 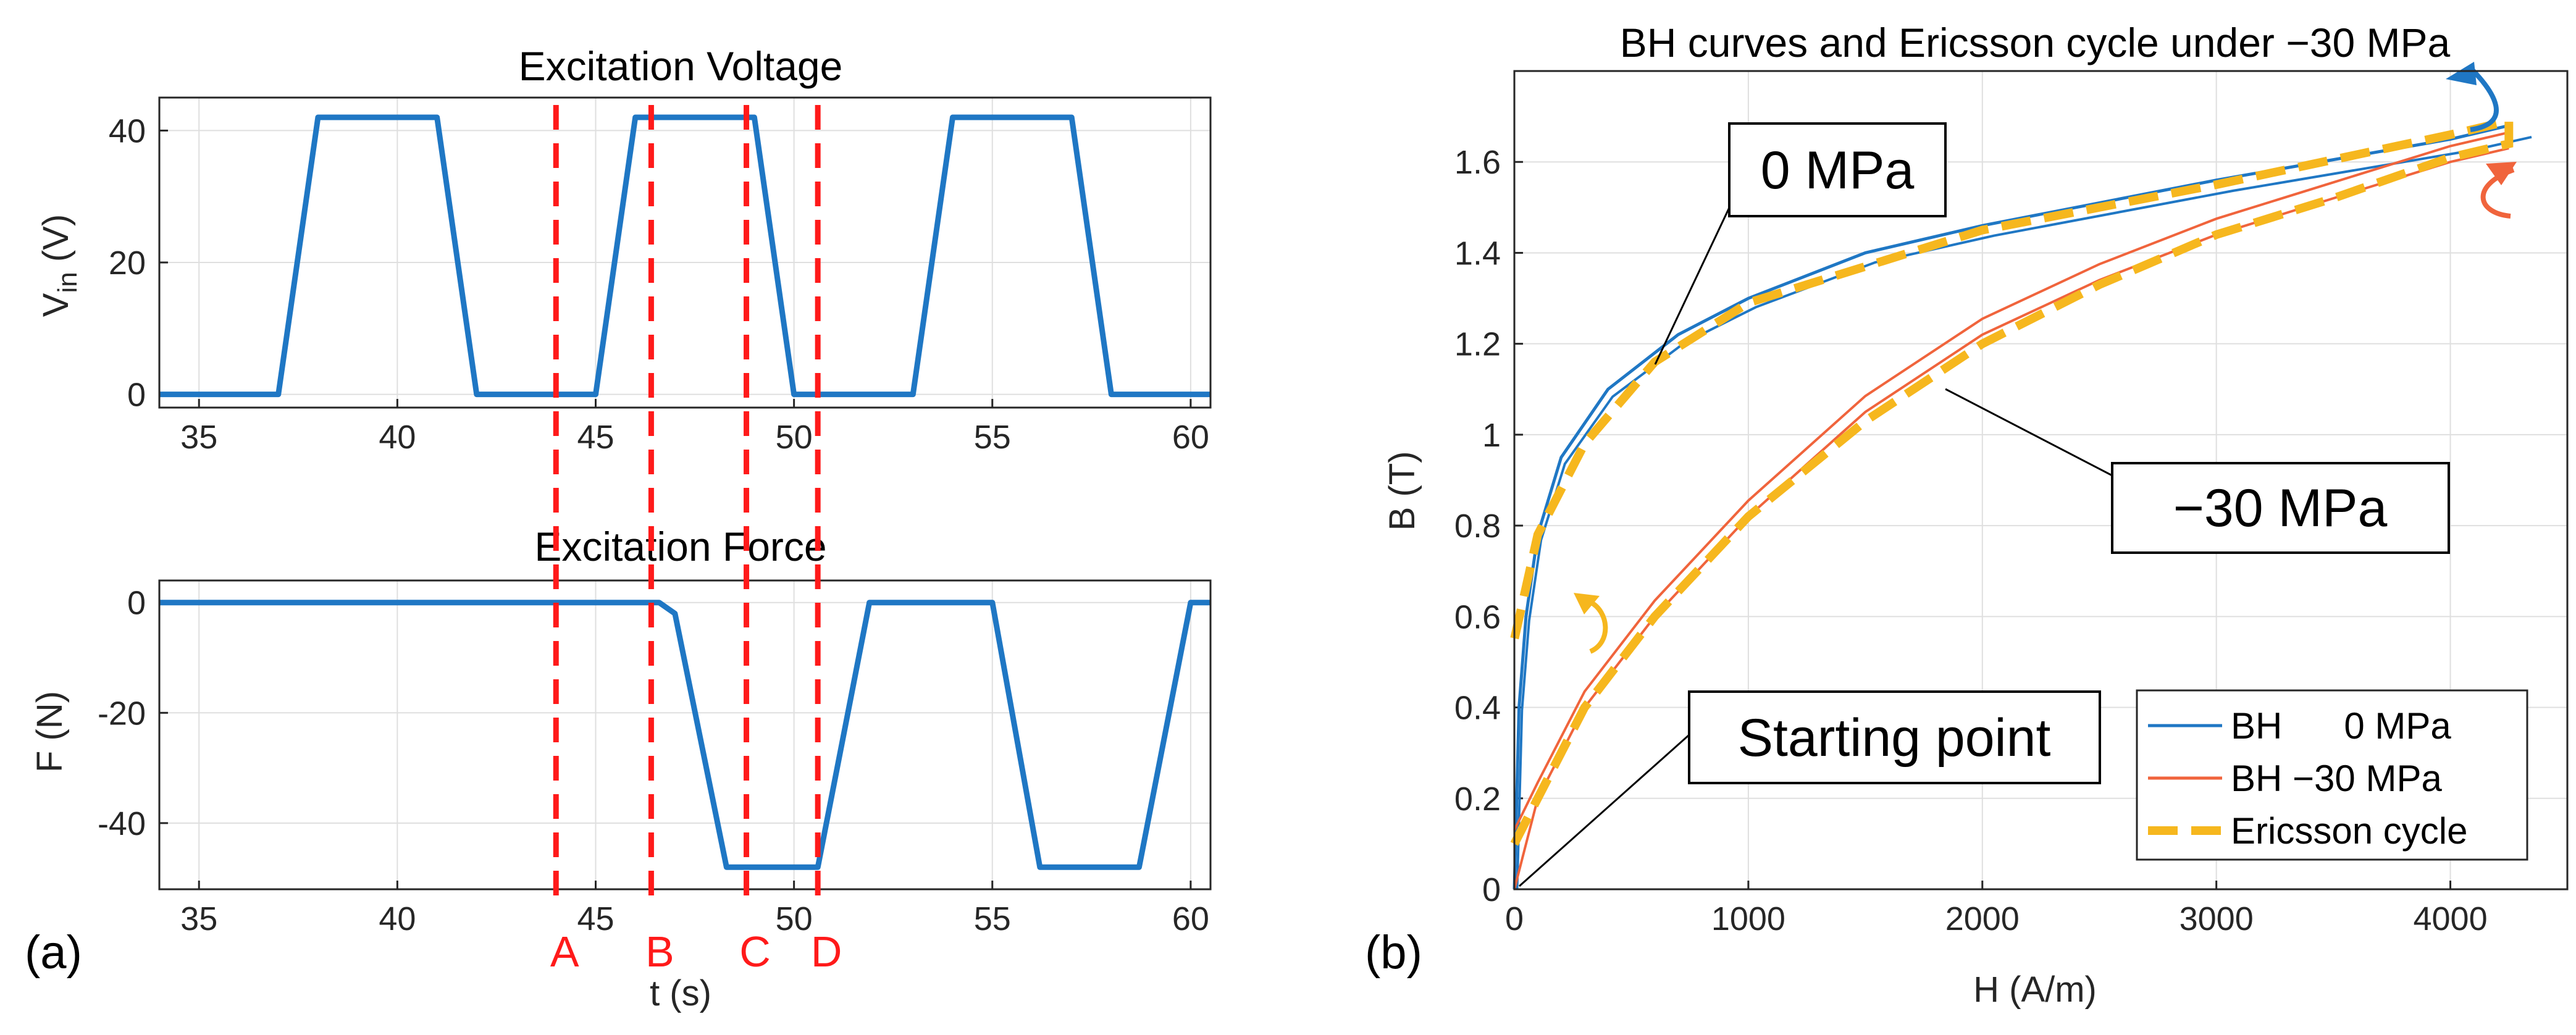 I want to click on y-tick-label: 0.6, so click(x=1477, y=616).